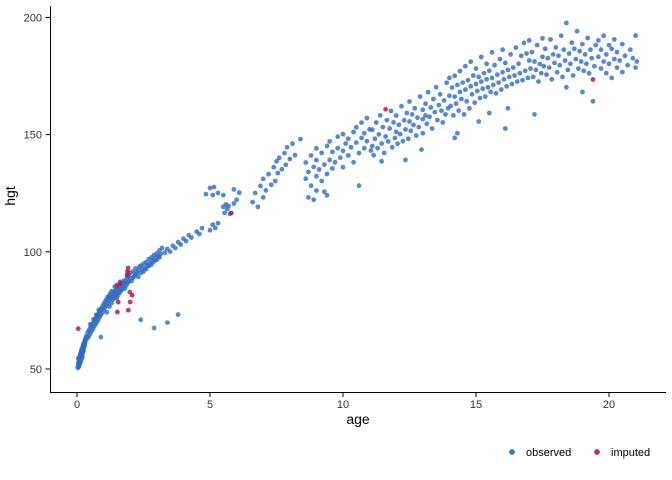 Image resolution: width=672 pixels, height=480 pixels. Describe the element at coordinates (548, 453) in the screenshot. I see `legend-label-observed: observed` at that location.